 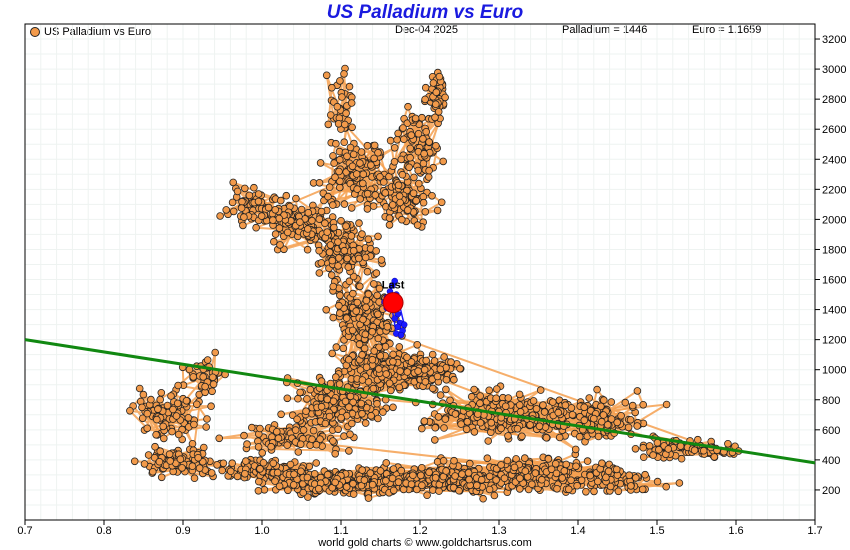 I want to click on last-point-label: Last, so click(x=393, y=286).